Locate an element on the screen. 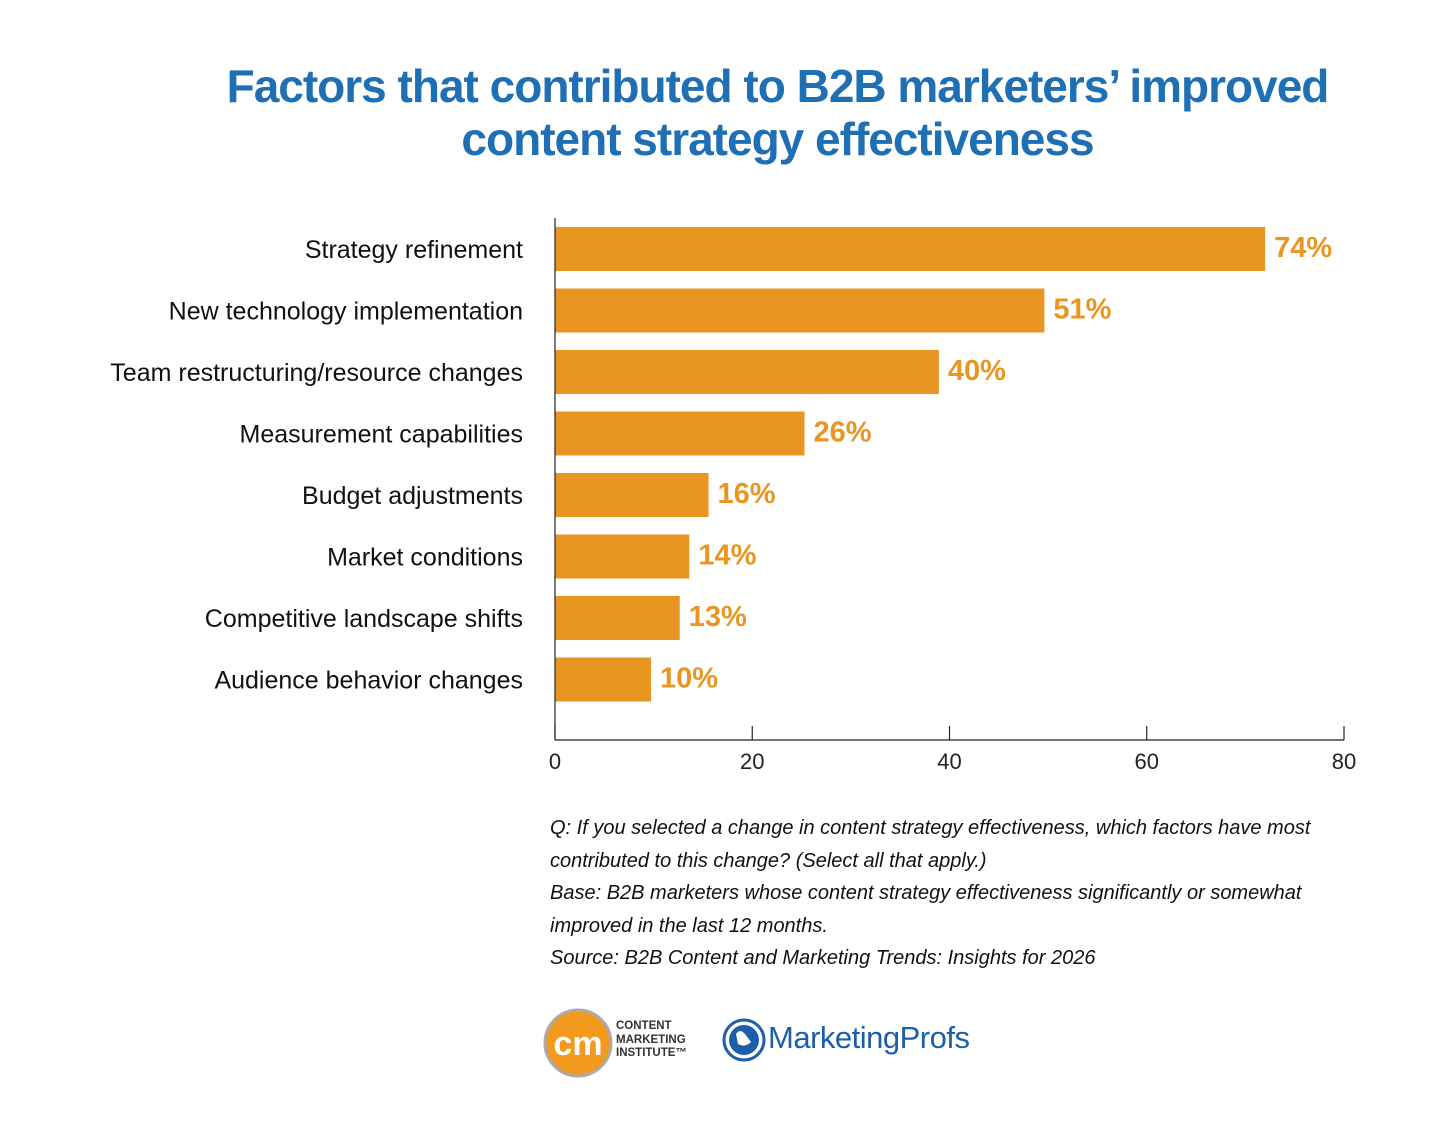  x-tick-label: 80 is located at coordinates (1344, 761).